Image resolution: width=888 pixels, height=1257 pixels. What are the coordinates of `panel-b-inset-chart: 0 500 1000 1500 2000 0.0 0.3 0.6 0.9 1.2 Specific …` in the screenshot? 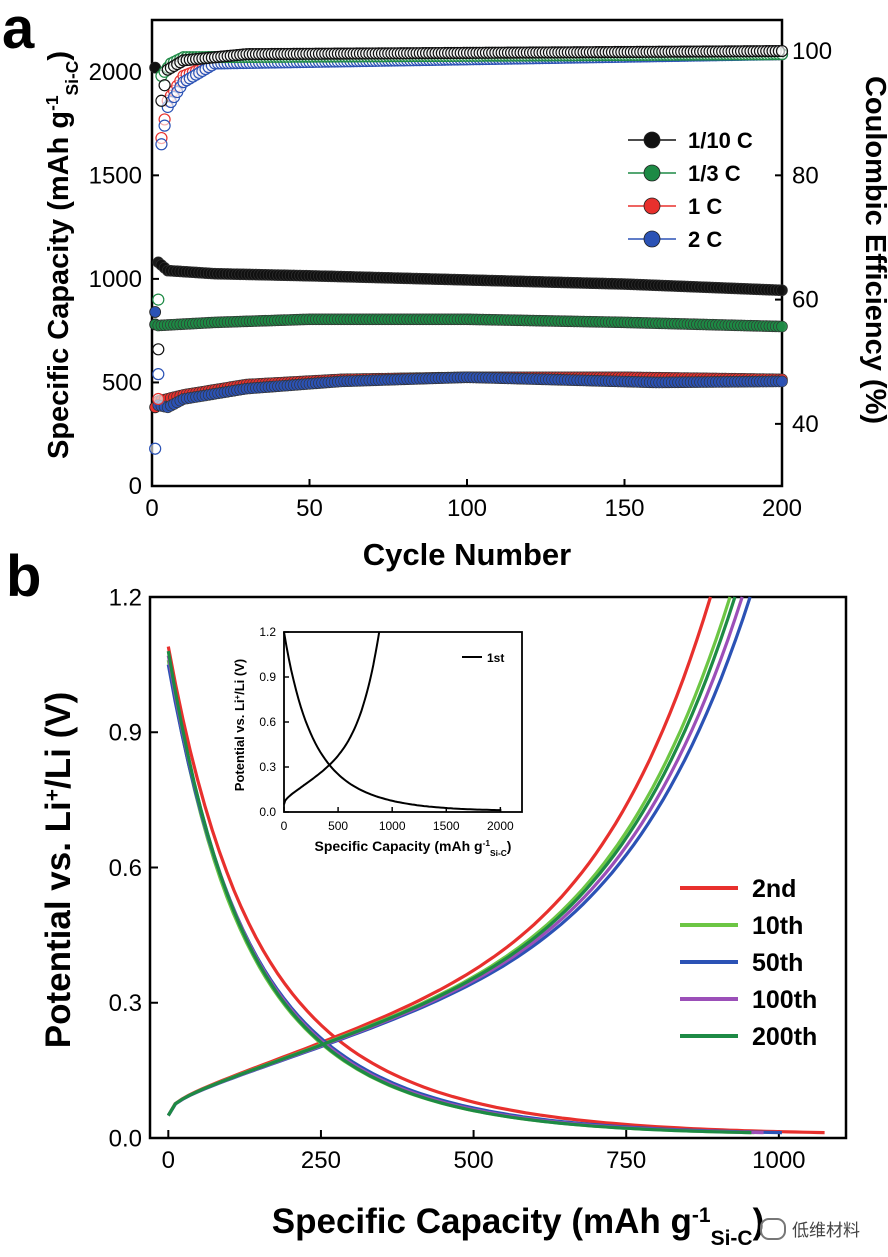 It's located at (377, 741).